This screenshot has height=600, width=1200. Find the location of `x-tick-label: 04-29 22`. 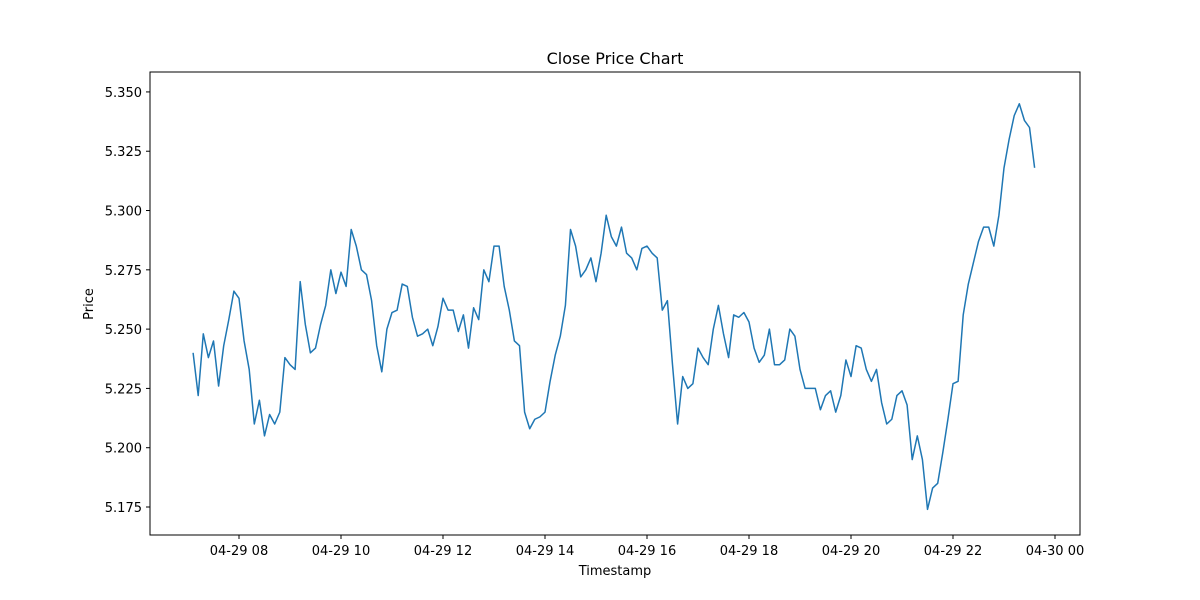

x-tick-label: 04-29 22 is located at coordinates (953, 551).